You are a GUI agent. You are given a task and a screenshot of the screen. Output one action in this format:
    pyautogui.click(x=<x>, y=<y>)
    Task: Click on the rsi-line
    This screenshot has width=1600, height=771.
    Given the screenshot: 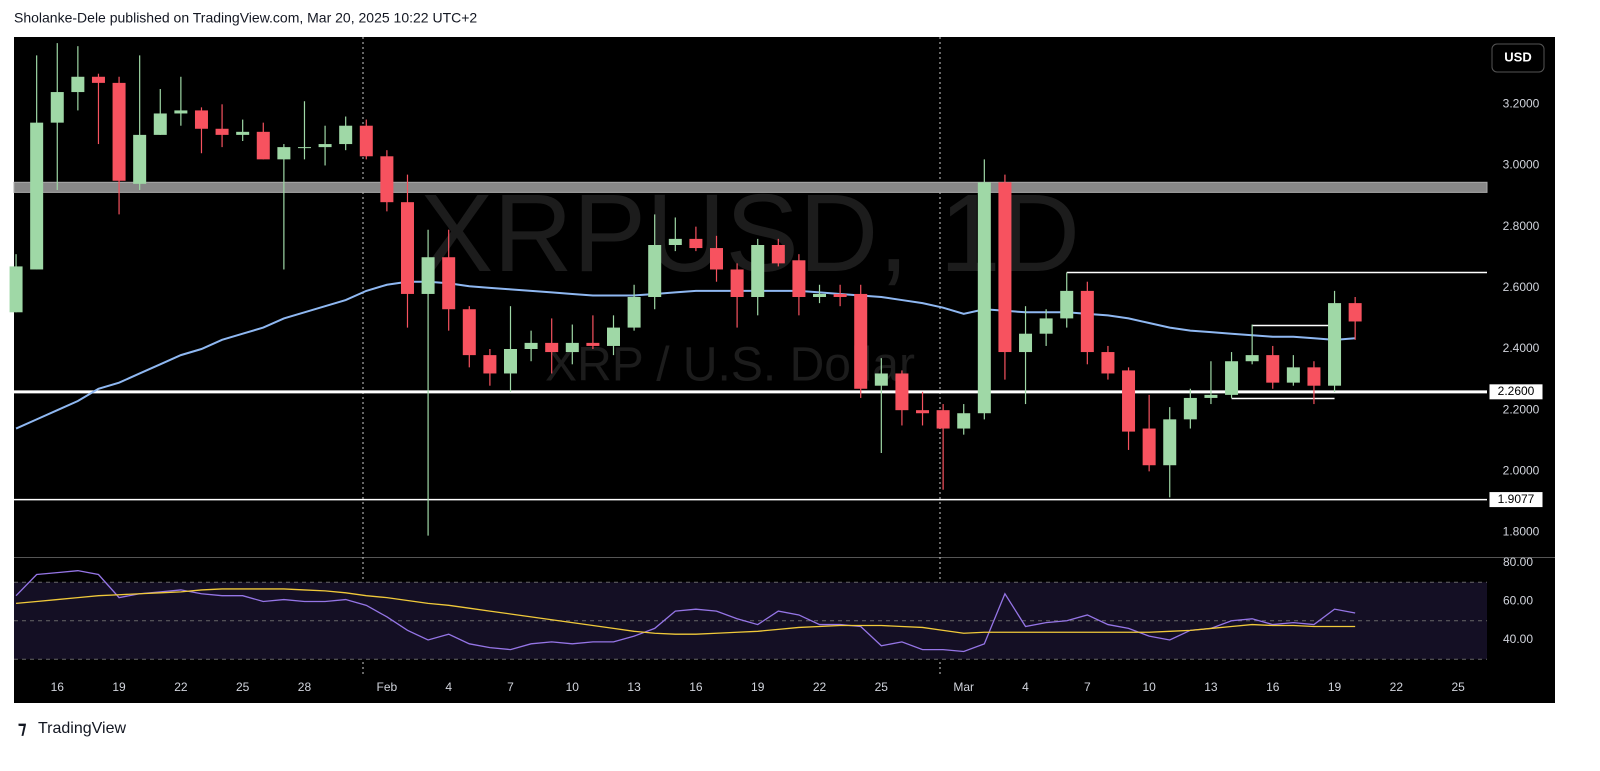 What is the action you would take?
    pyautogui.click(x=685, y=611)
    